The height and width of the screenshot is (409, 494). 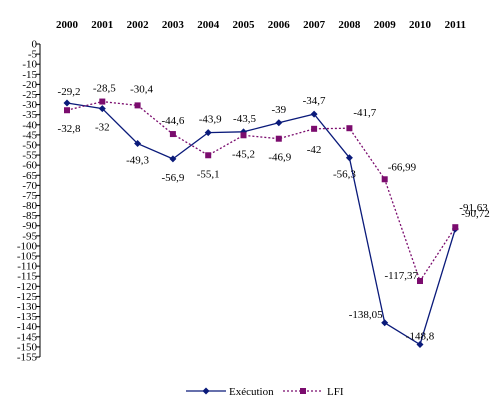 I want to click on data-label: -138,05, so click(x=366, y=315).